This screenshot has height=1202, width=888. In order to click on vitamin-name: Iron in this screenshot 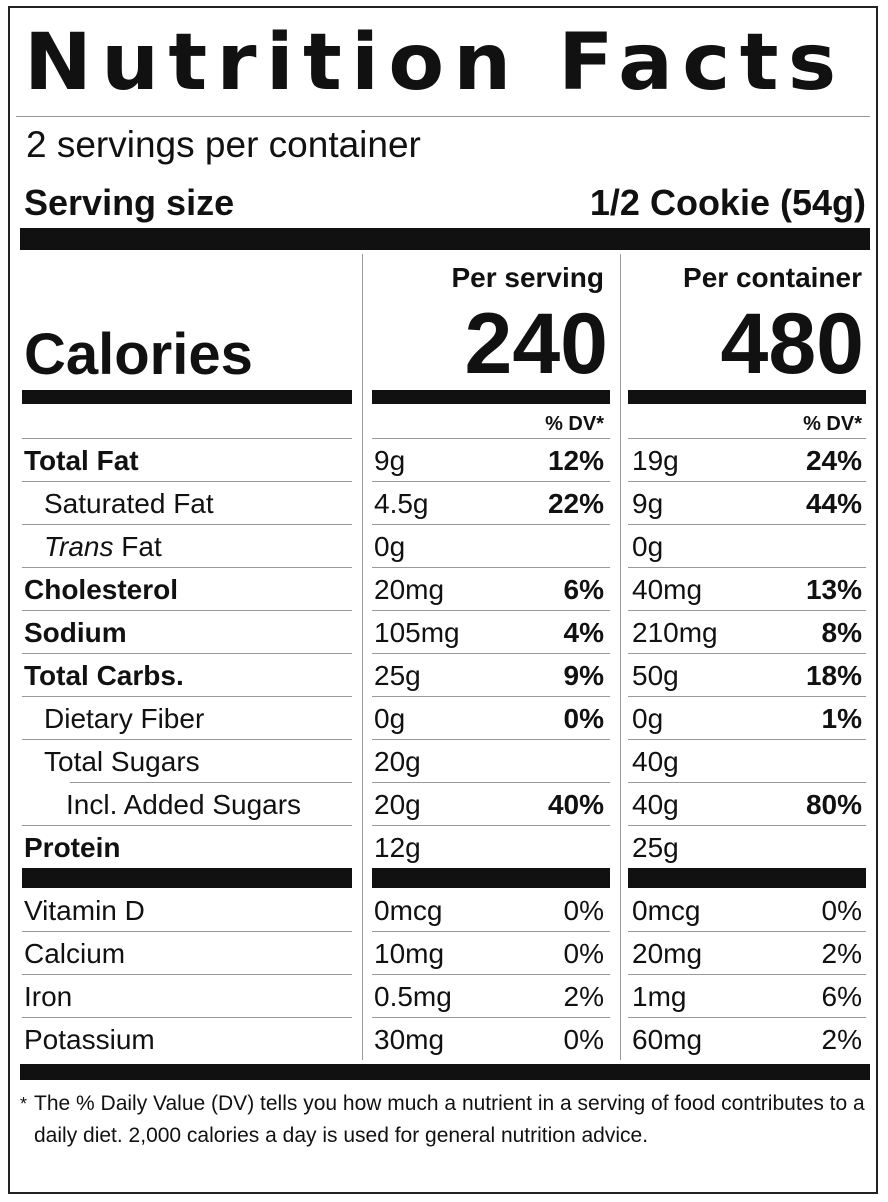, I will do `click(48, 996)`.